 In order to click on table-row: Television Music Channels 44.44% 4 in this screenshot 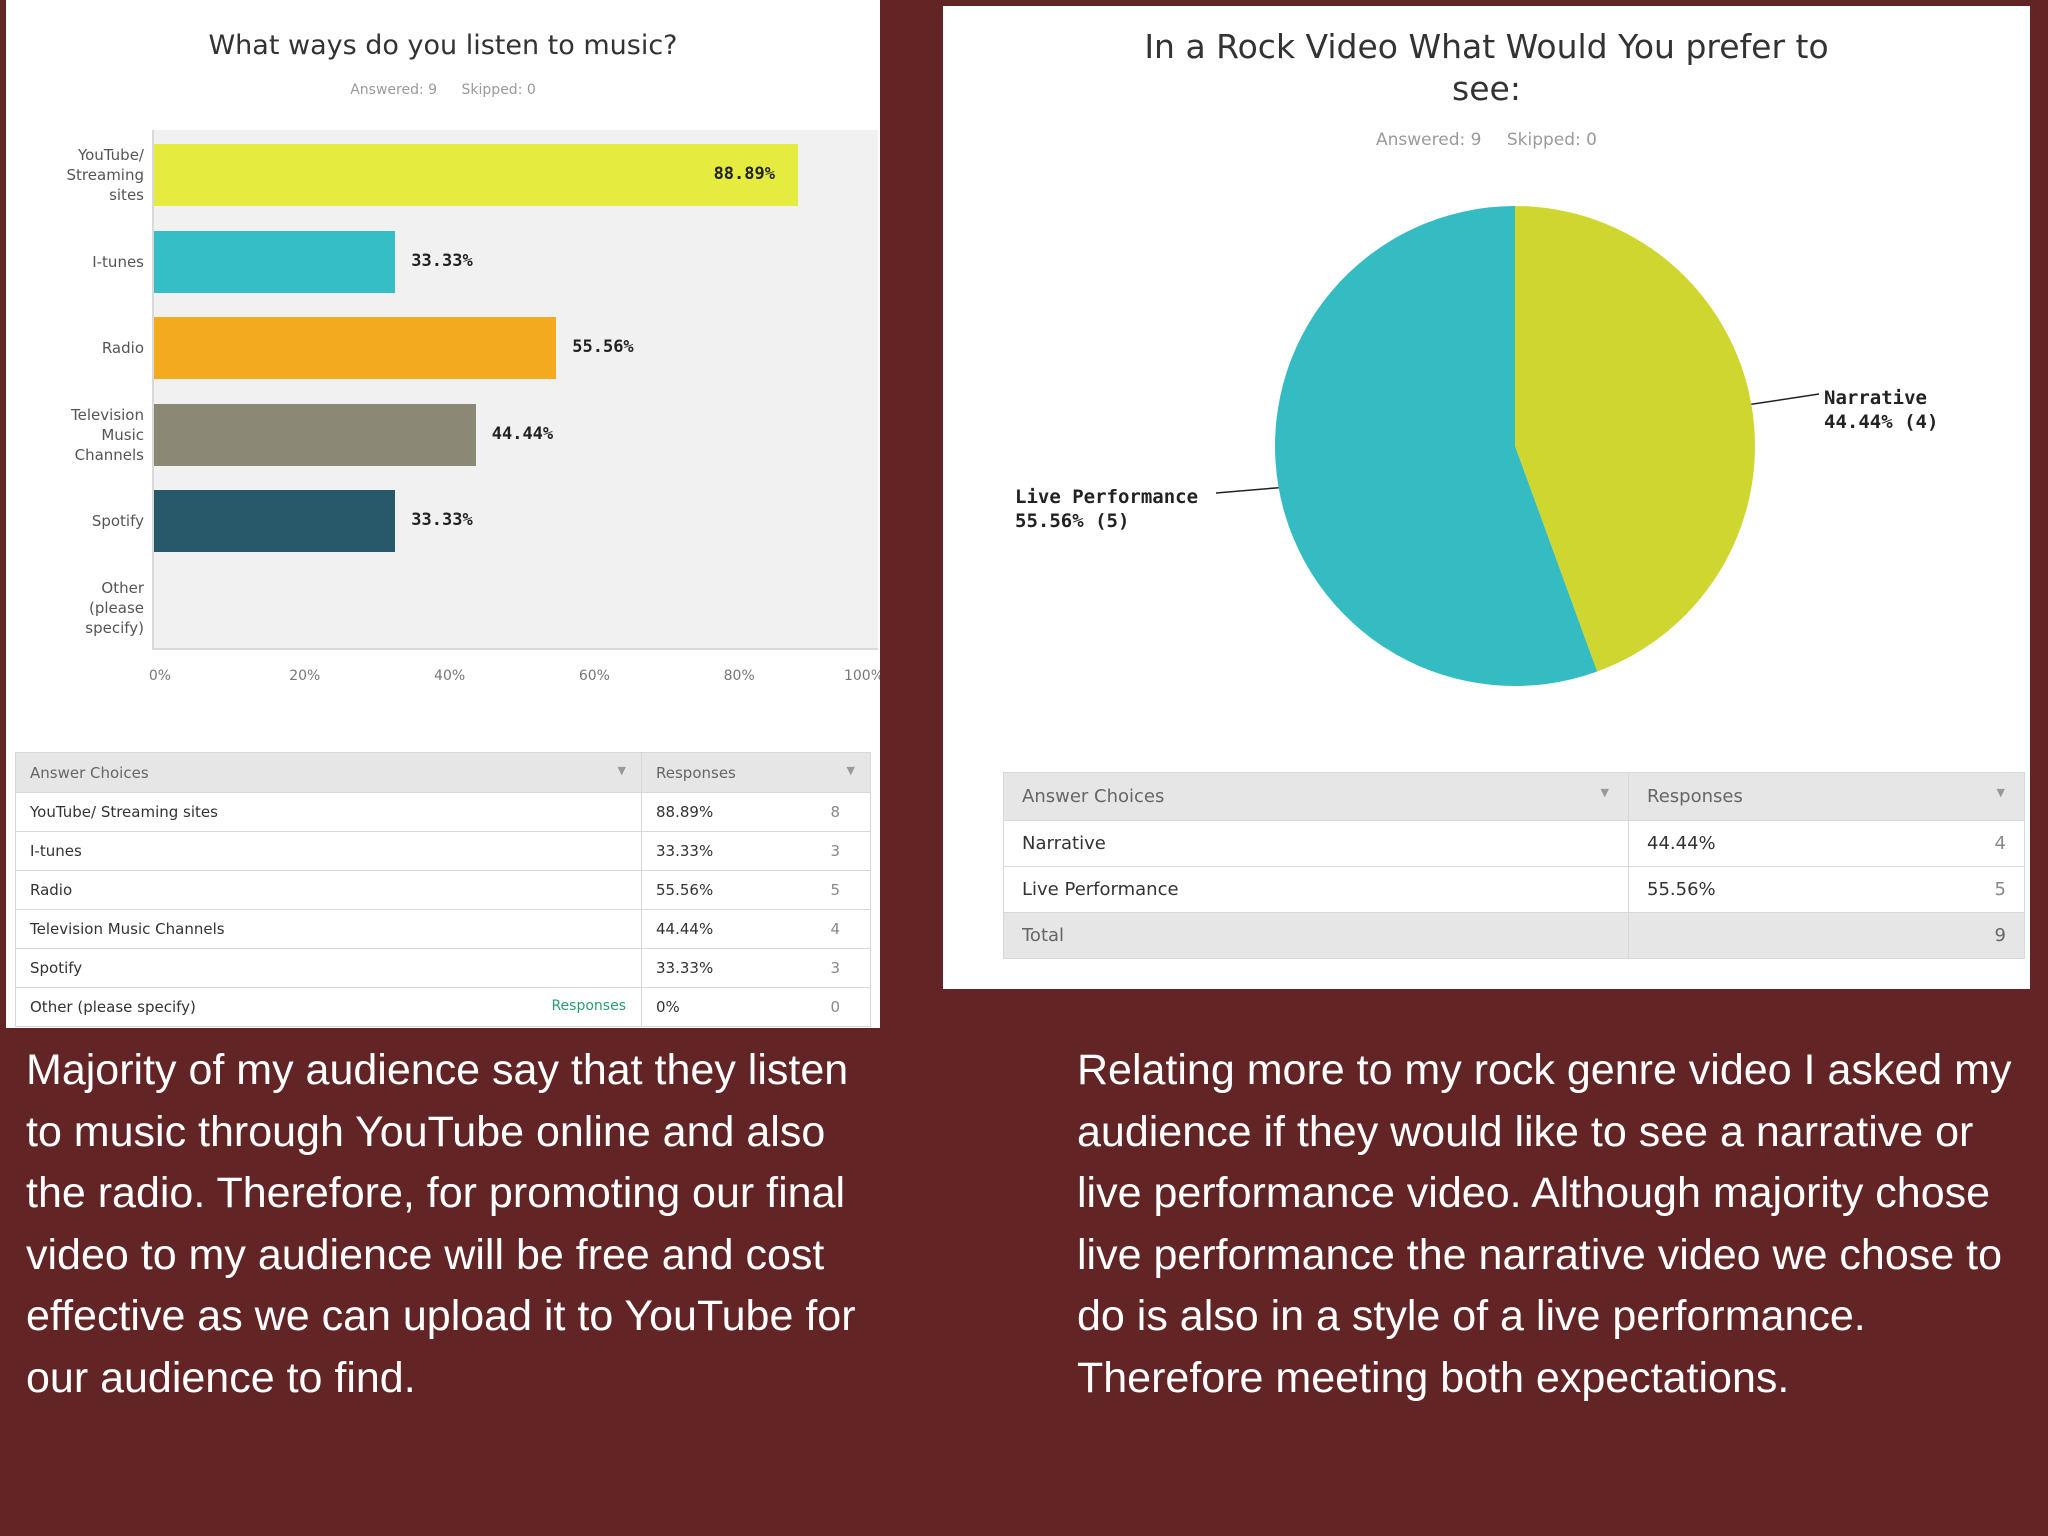, I will do `click(443, 929)`.